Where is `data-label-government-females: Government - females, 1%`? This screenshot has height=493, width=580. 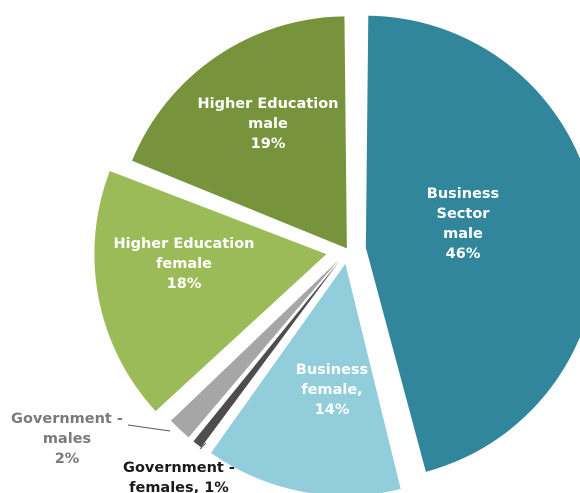
data-label-government-females: Government - females, 1% is located at coordinates (179, 476).